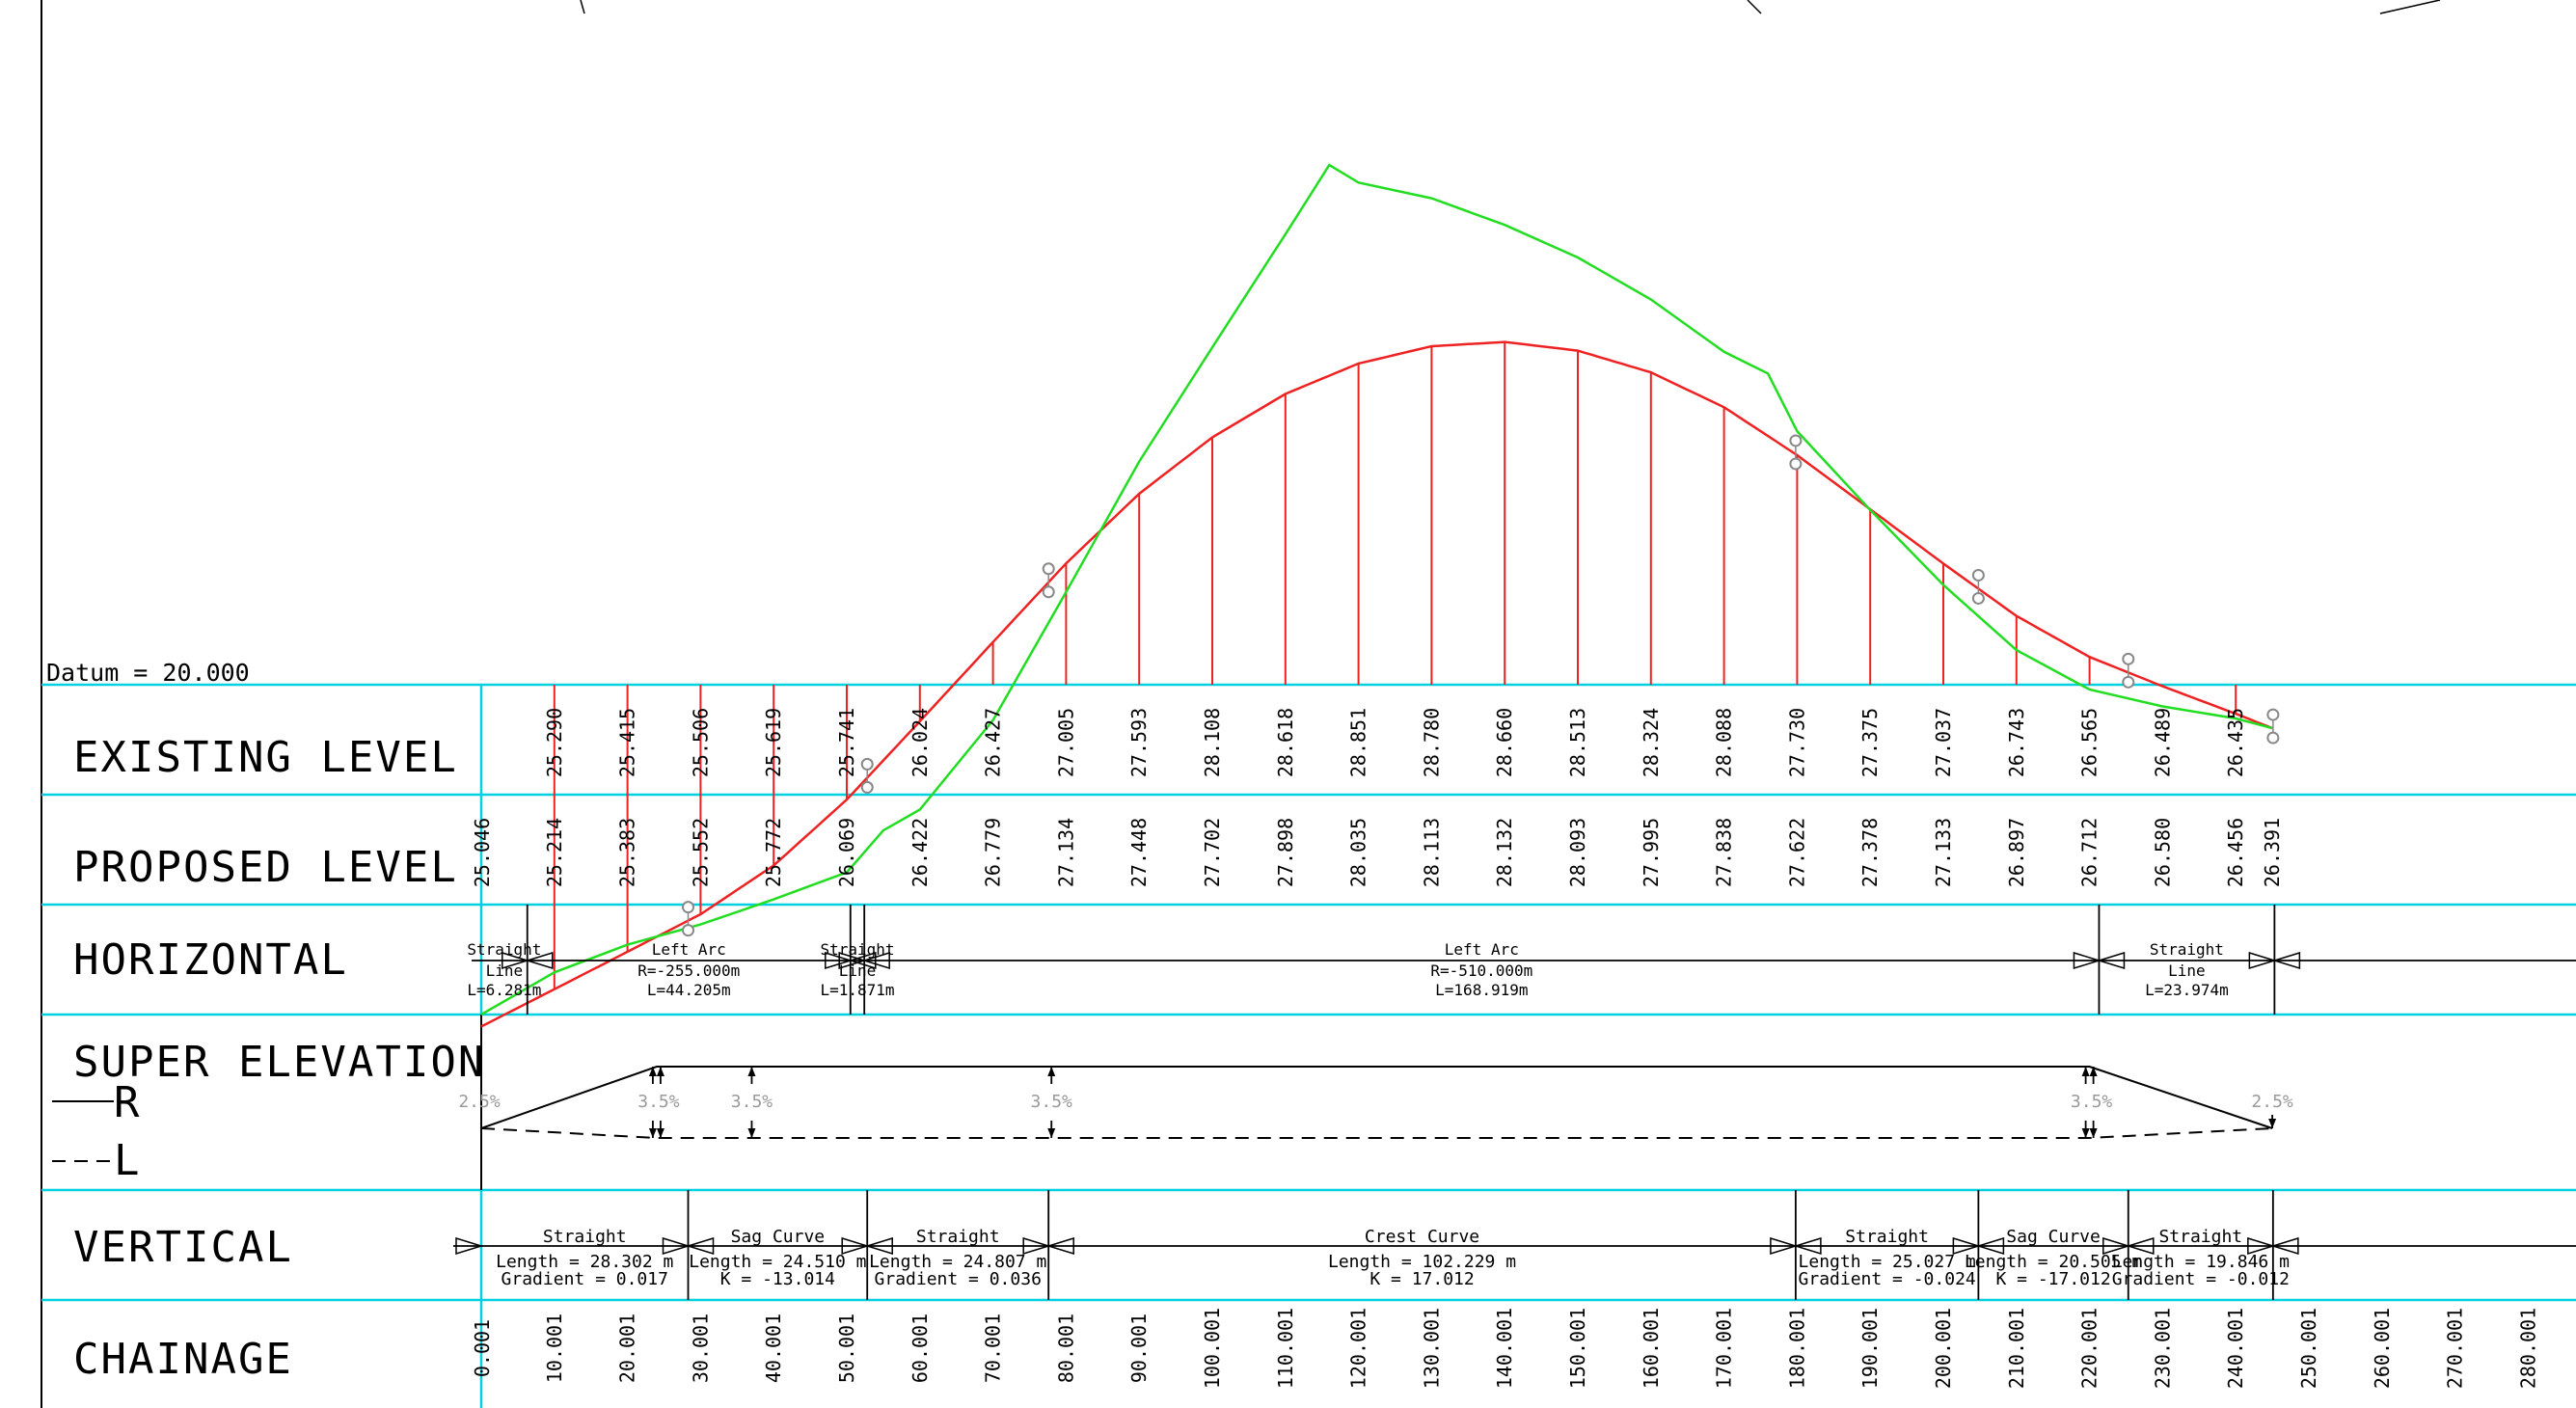 Image resolution: width=2576 pixels, height=1408 pixels. I want to click on vertical-element-param: Gradient = -0.024, so click(1887, 1279).